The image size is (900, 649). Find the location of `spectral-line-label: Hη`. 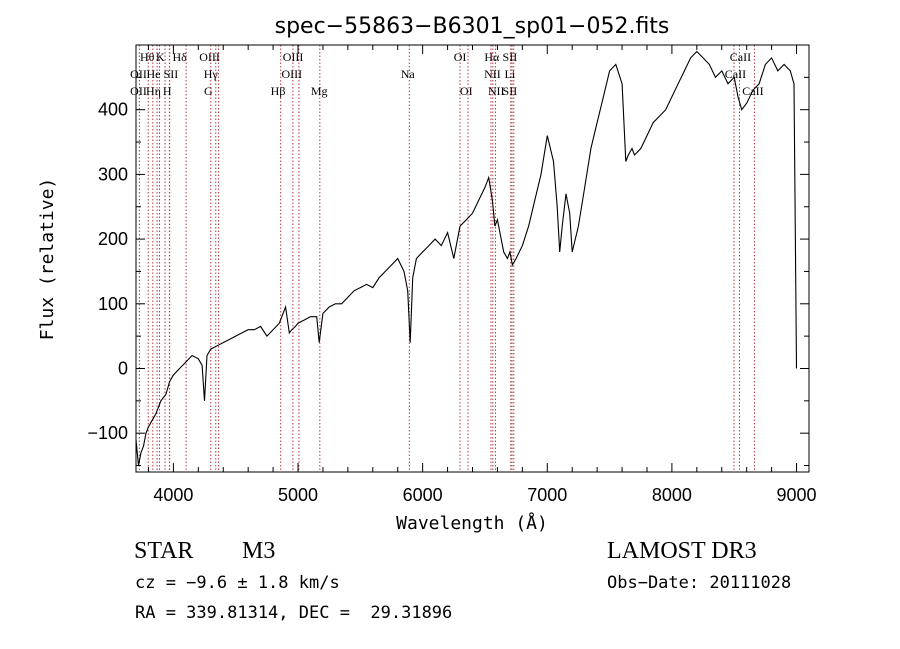

spectral-line-label: Hη is located at coordinates (153, 91).